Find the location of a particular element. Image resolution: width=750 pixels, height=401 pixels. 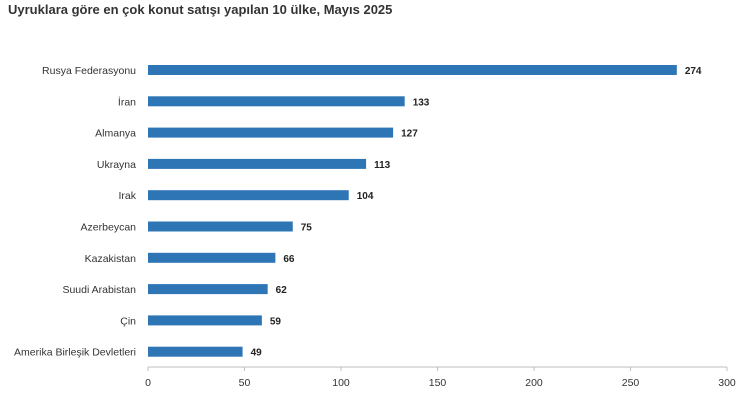

x-tick-label: 100 is located at coordinates (341, 383).